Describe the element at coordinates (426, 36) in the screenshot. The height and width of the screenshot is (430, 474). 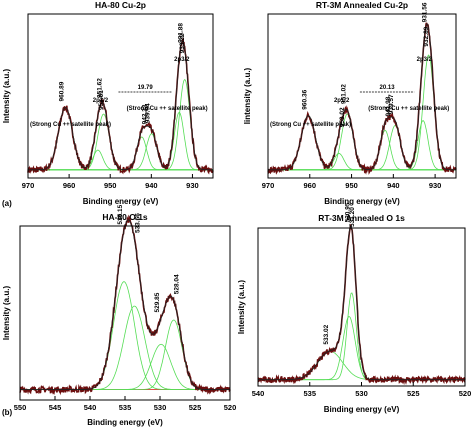
I see `peak-label: 932.89` at that location.